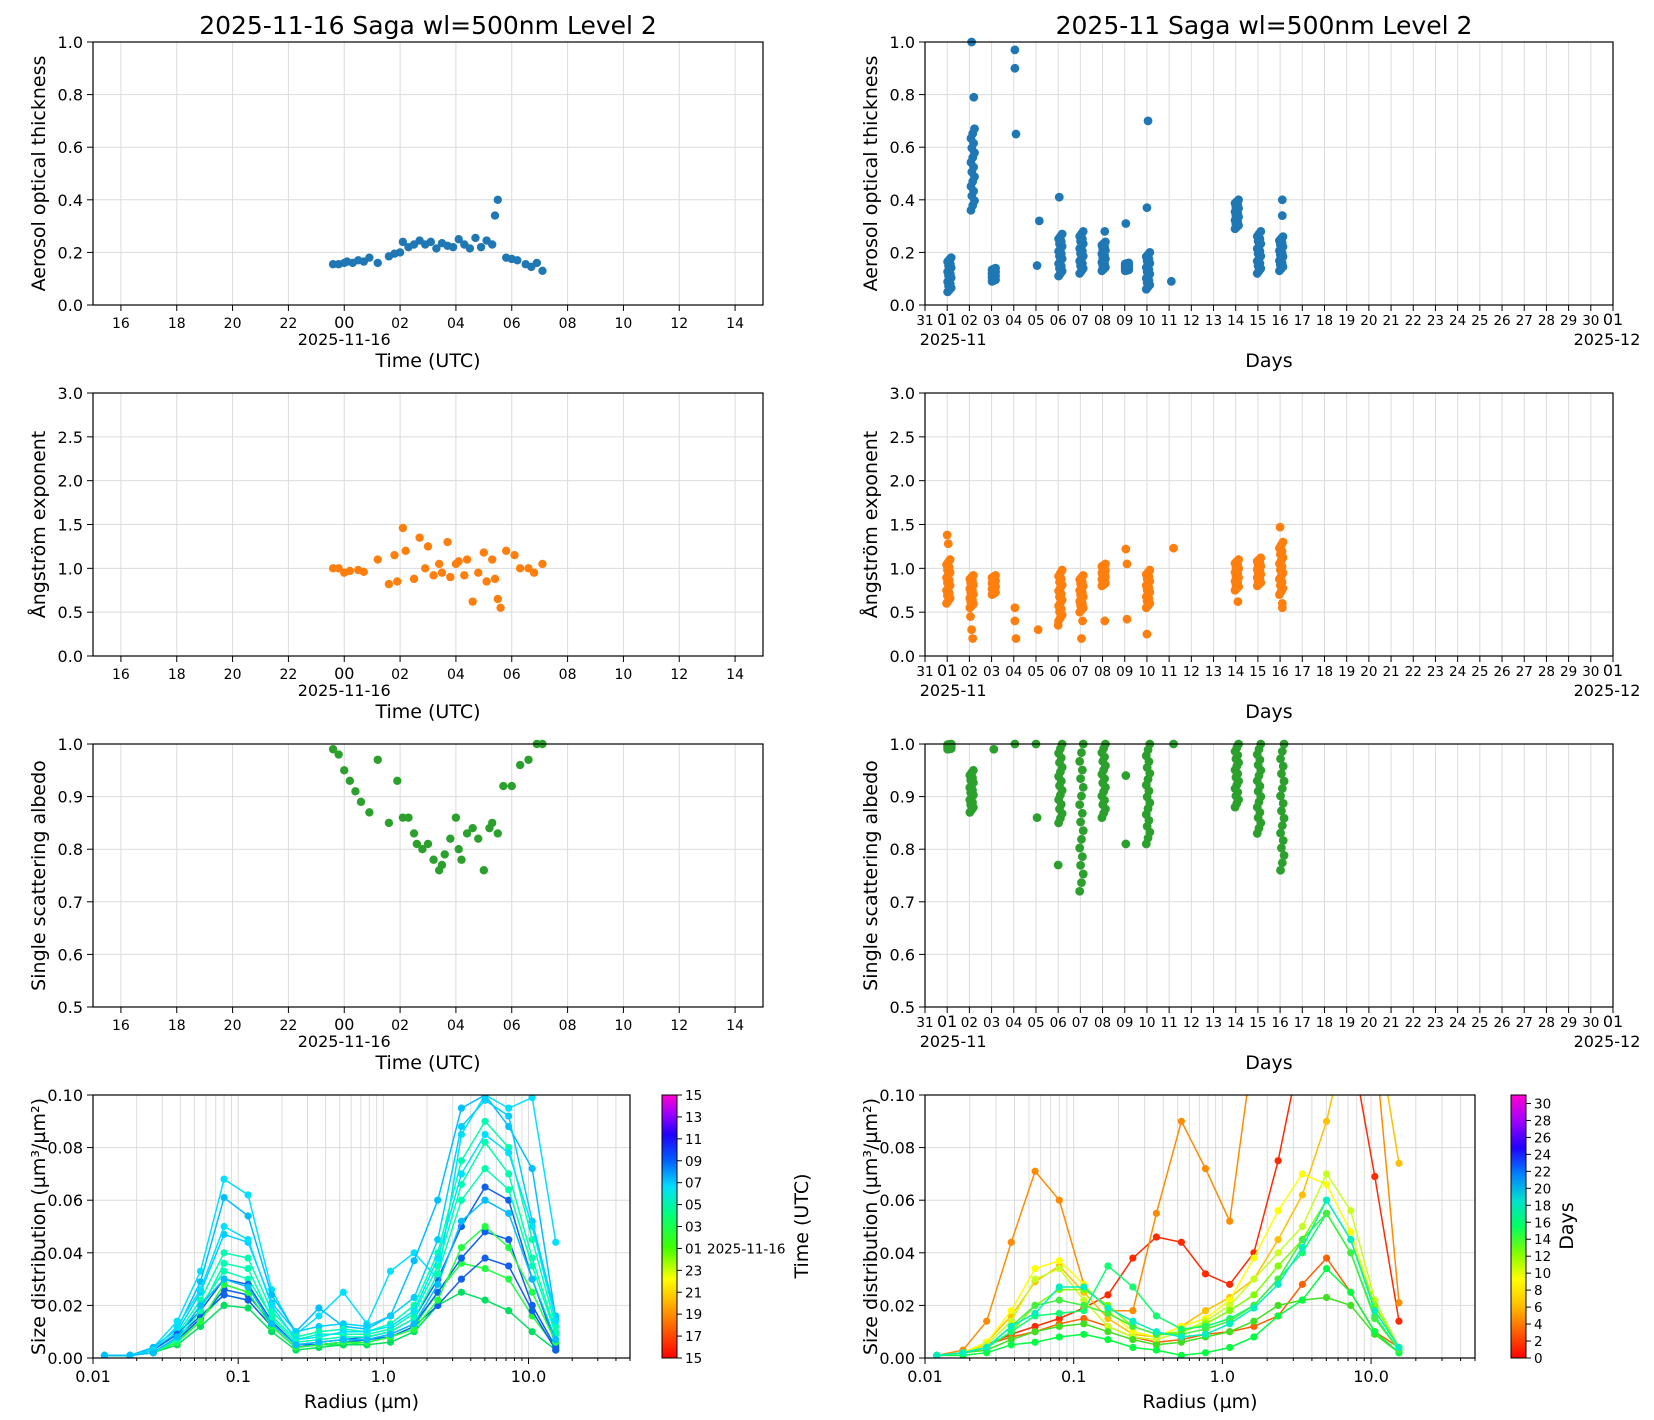 The image size is (1654, 1420). What do you see at coordinates (1146, 321) in the screenshot?
I see `x-tick-label: 10` at bounding box center [1146, 321].